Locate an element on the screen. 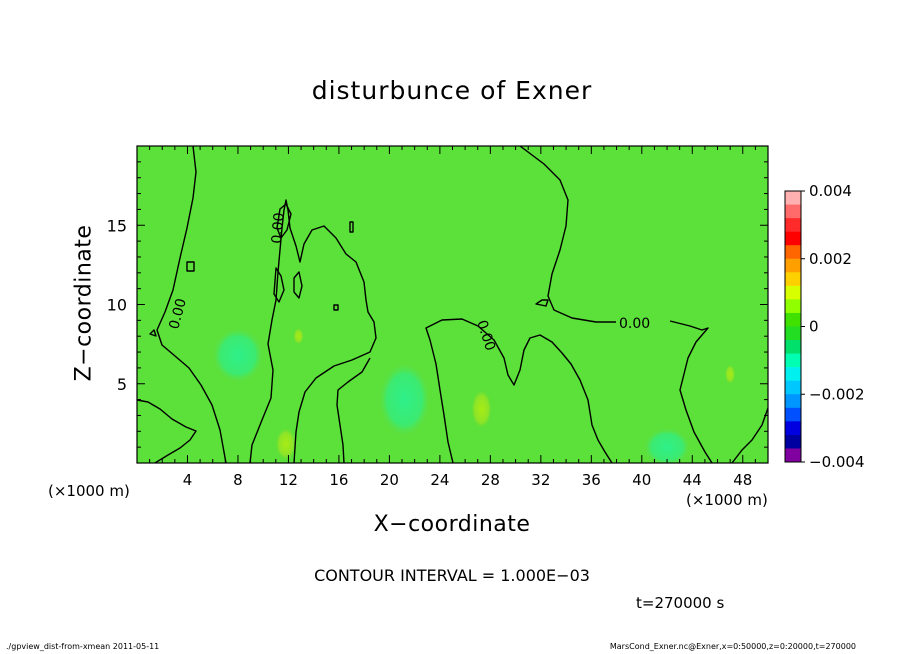 The height and width of the screenshot is (654, 904). x-tick-label: 4 is located at coordinates (188, 480).